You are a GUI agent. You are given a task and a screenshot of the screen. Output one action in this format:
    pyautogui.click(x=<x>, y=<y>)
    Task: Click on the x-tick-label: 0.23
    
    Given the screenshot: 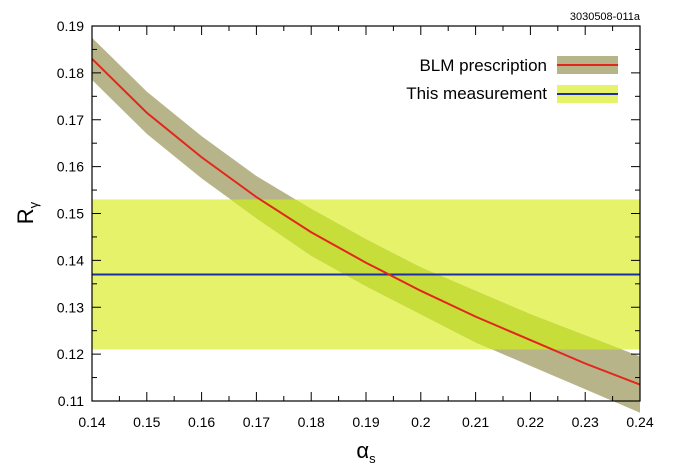 What is the action you would take?
    pyautogui.click(x=585, y=422)
    